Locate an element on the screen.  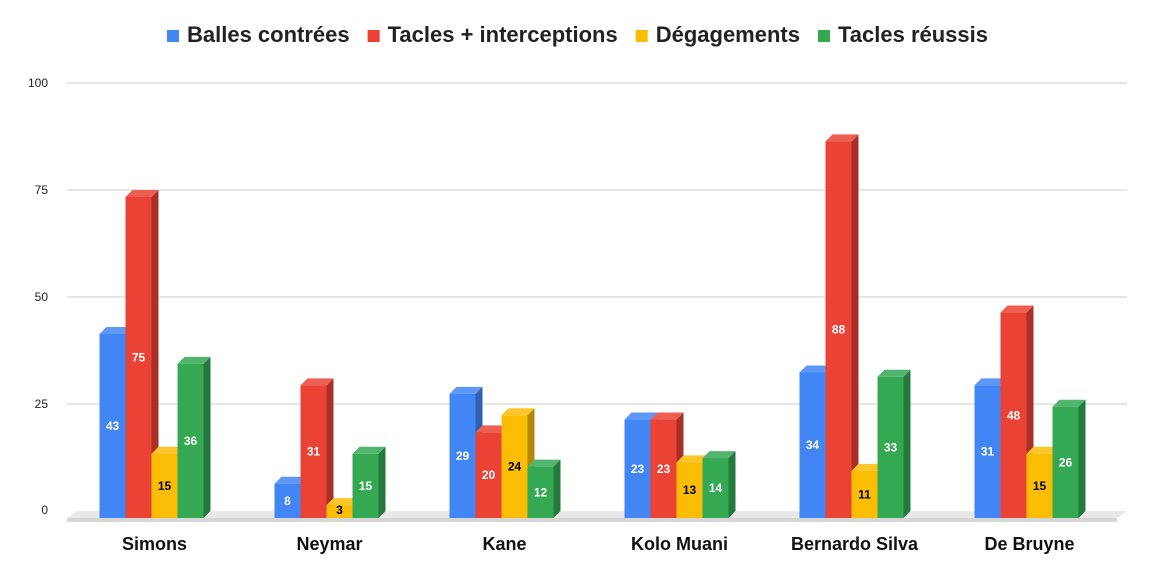
data-label: 13 is located at coordinates (690, 490).